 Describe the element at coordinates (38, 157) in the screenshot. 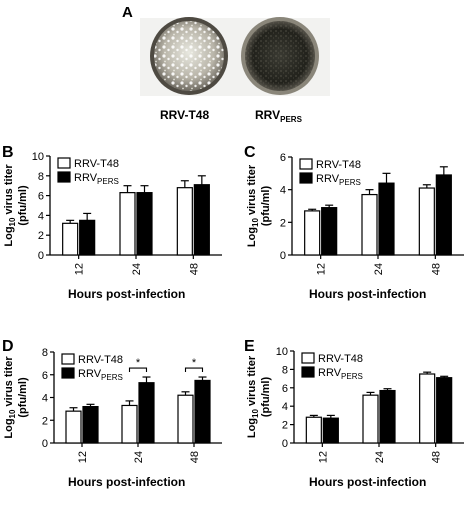

I see `y-tick-label: 10` at that location.